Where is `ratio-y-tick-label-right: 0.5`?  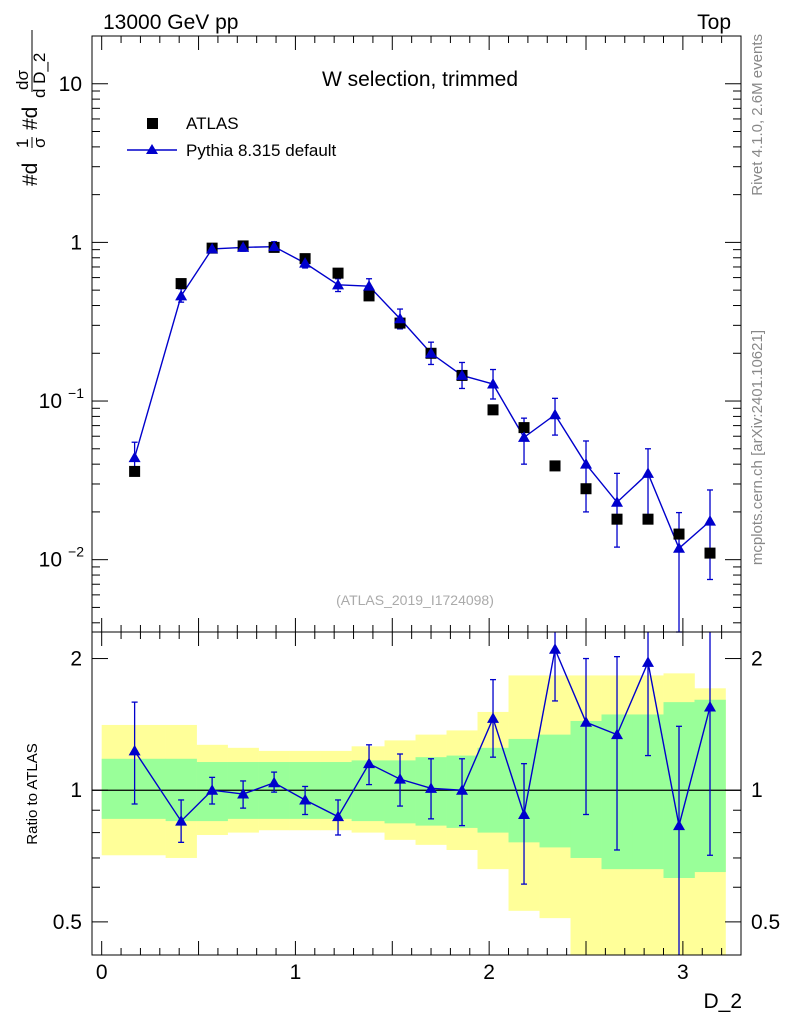
ratio-y-tick-label-right: 0.5 is located at coordinates (765, 922).